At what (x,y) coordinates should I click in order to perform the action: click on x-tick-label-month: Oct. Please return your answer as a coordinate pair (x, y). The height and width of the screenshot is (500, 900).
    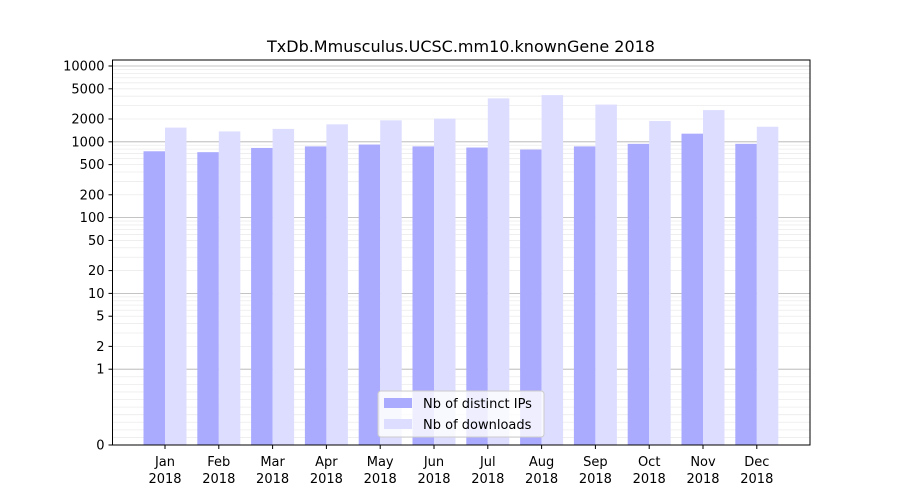
    Looking at the image, I should click on (649, 462).